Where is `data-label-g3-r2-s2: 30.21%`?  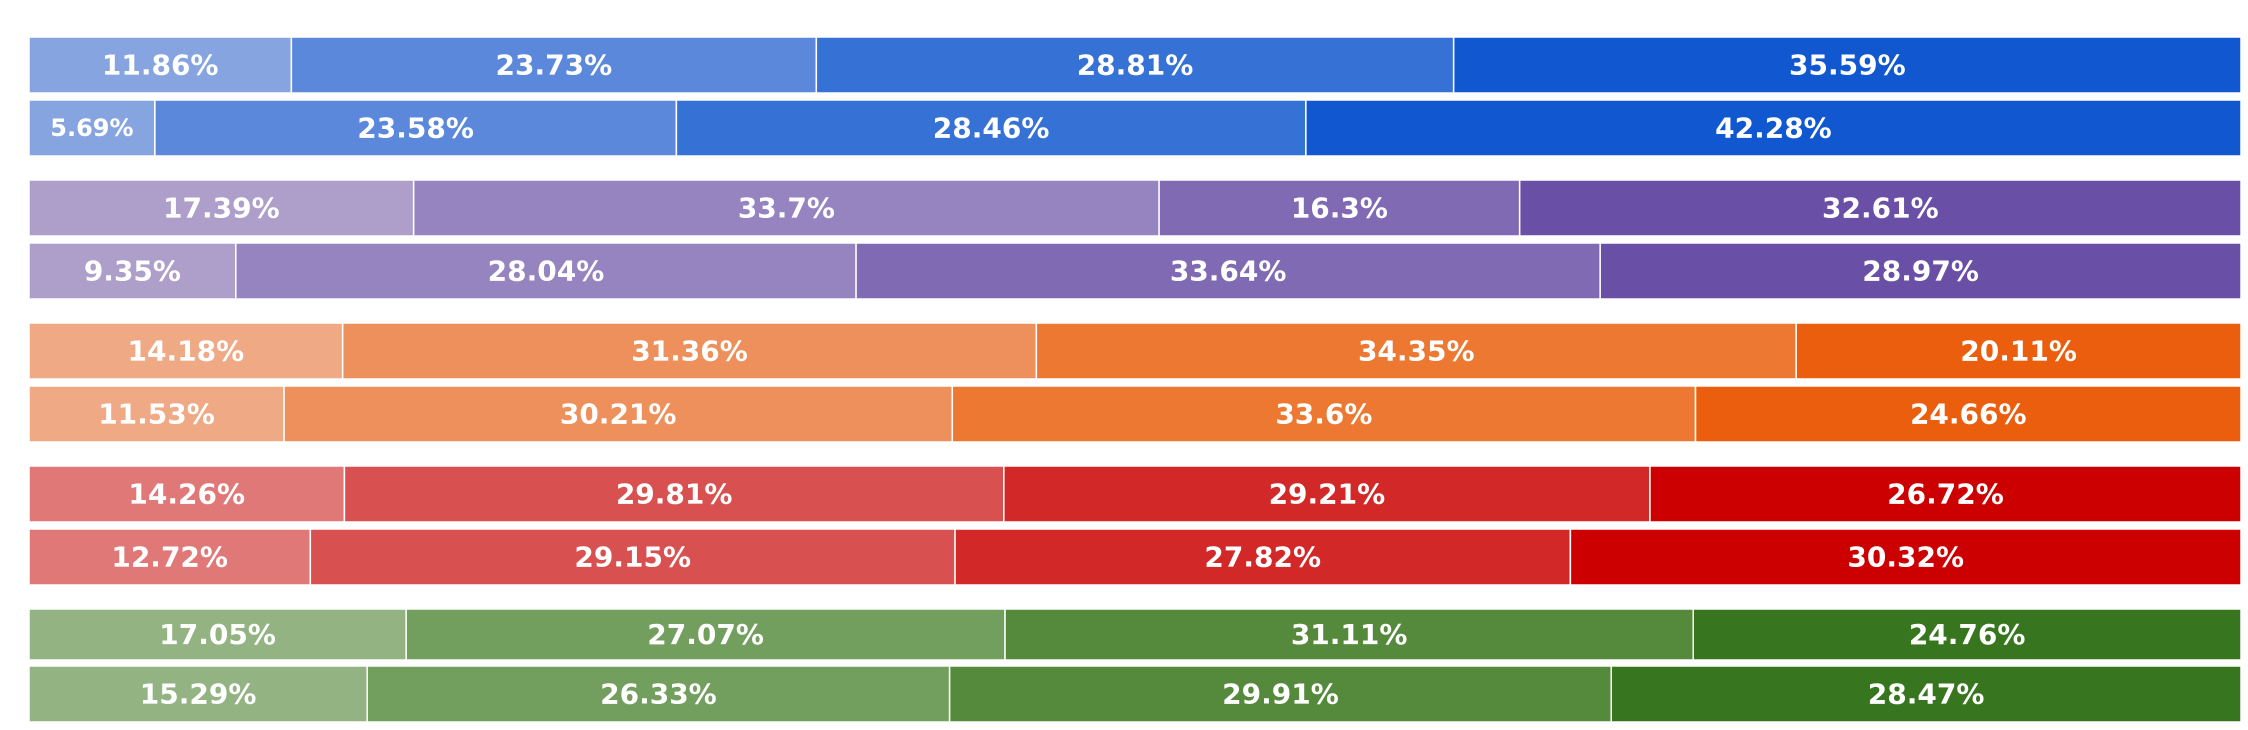 data-label-g3-r2-s2: 30.21% is located at coordinates (618, 414).